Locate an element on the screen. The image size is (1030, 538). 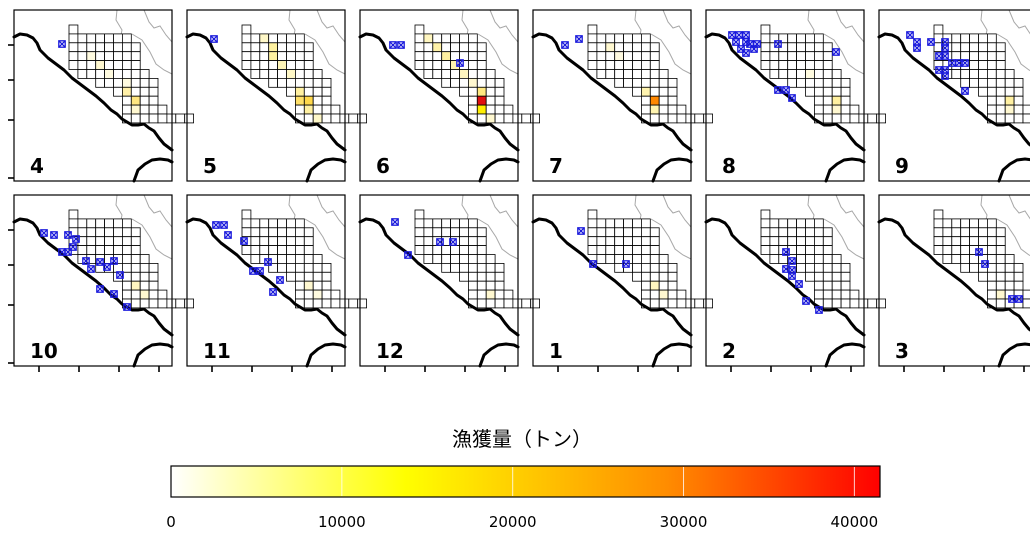
legend-tick-label: 30000 is located at coordinates (684, 522).